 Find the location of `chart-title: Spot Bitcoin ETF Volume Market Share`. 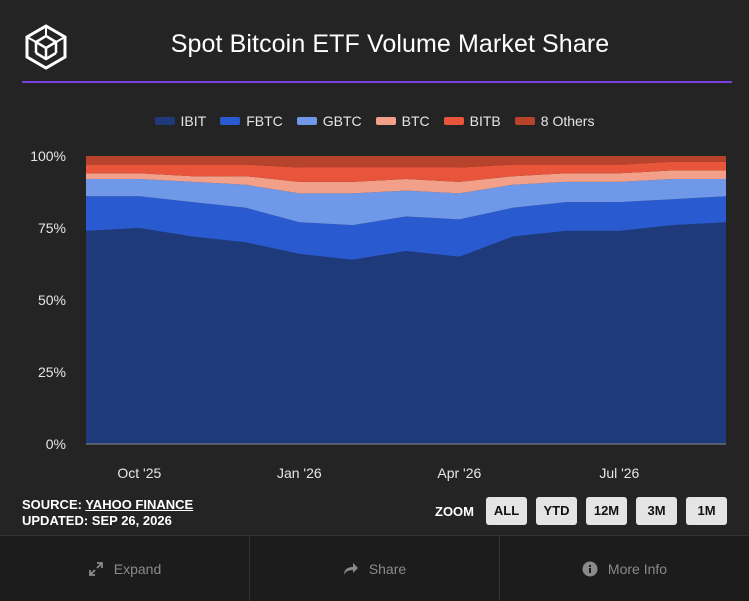

chart-title: Spot Bitcoin ETF Volume Market Share is located at coordinates (390, 44).